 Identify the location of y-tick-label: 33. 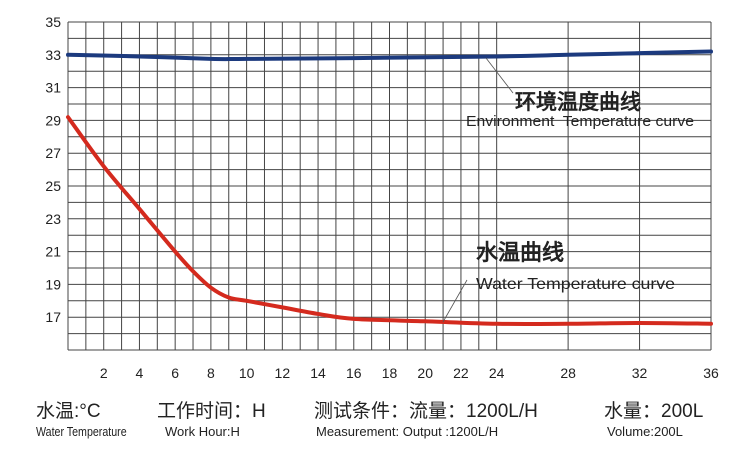
(53, 55).